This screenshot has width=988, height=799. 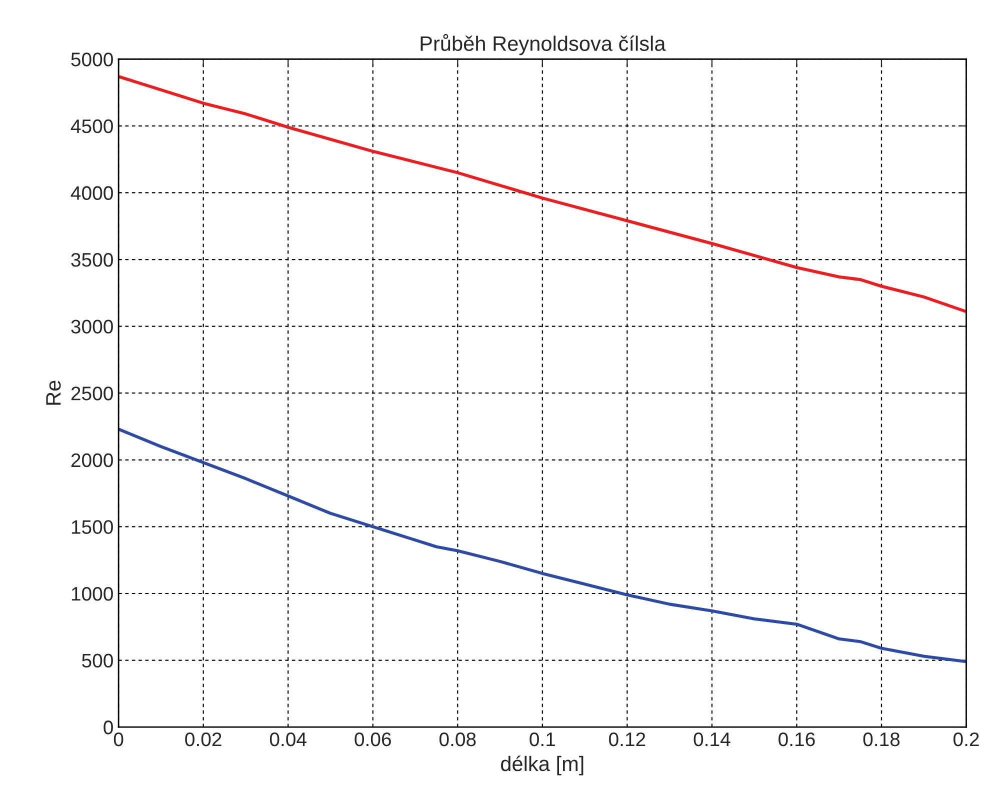 What do you see at coordinates (372, 739) in the screenshot?
I see `x-tick-label: 0.06` at bounding box center [372, 739].